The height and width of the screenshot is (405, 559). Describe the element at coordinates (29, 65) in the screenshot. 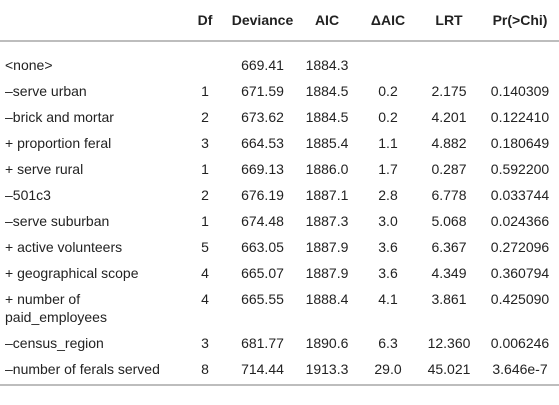

I see `row-label: <none>` at that location.